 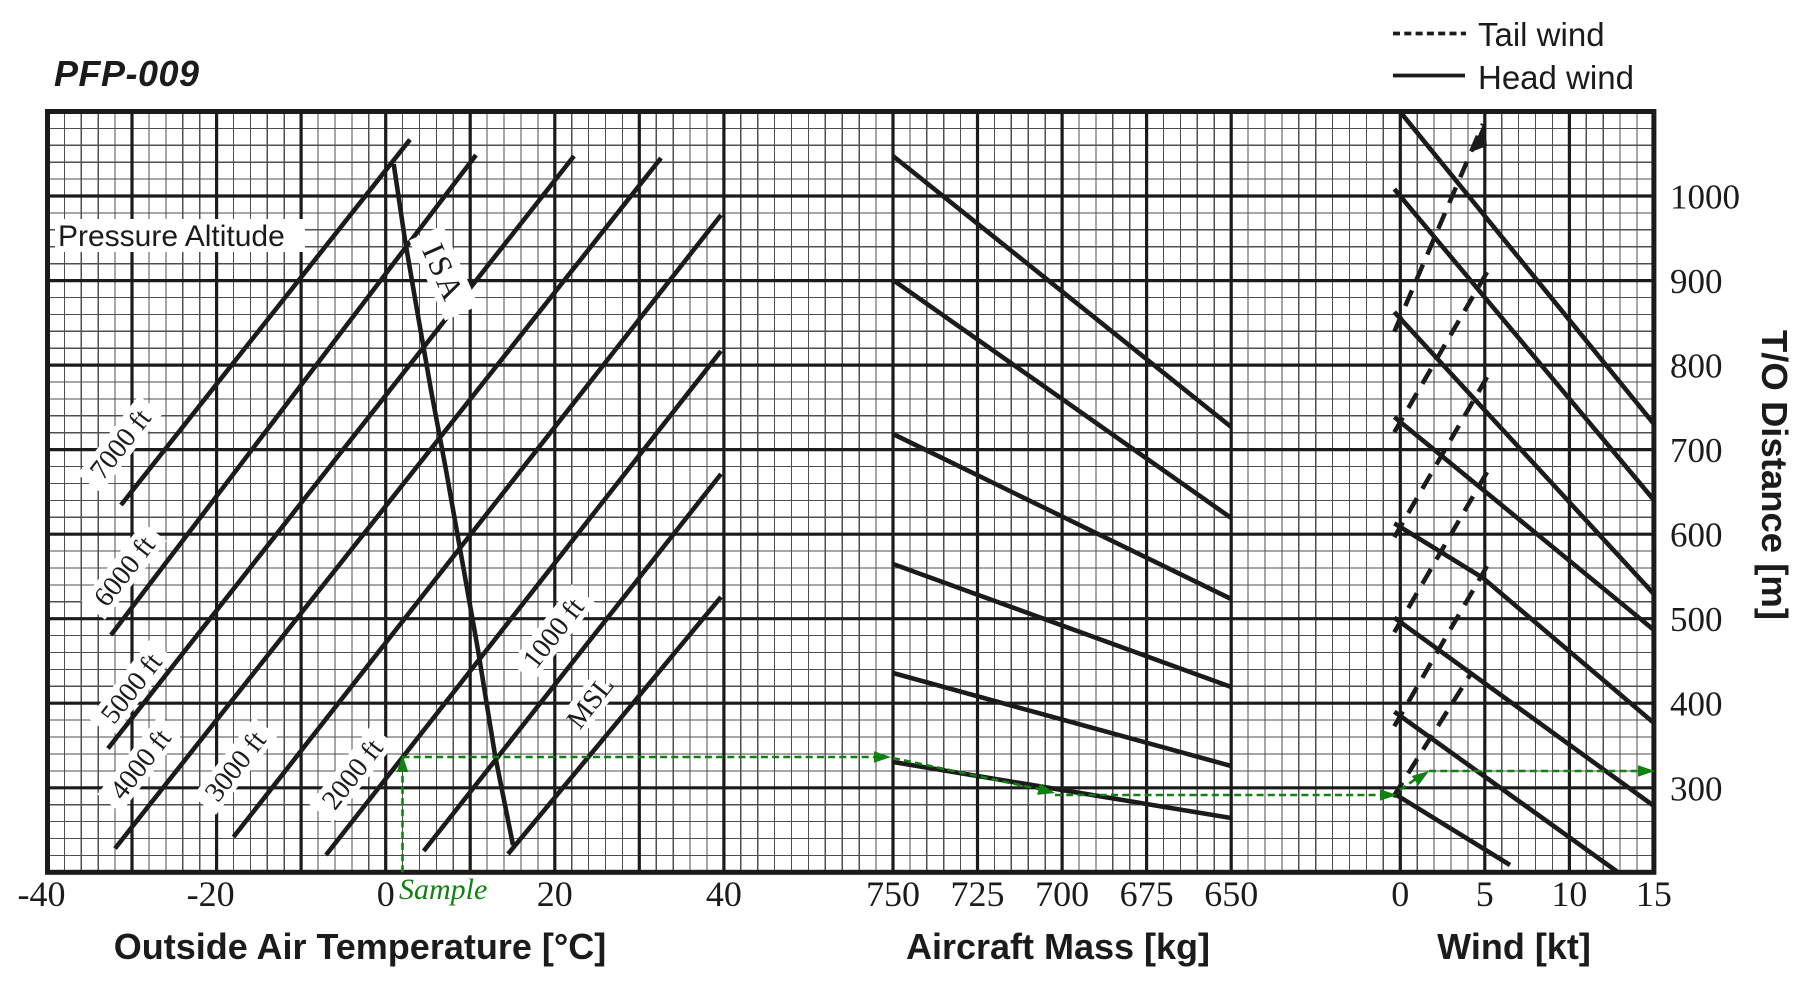 I want to click on svg-text: PFP-009, so click(x=127, y=73).